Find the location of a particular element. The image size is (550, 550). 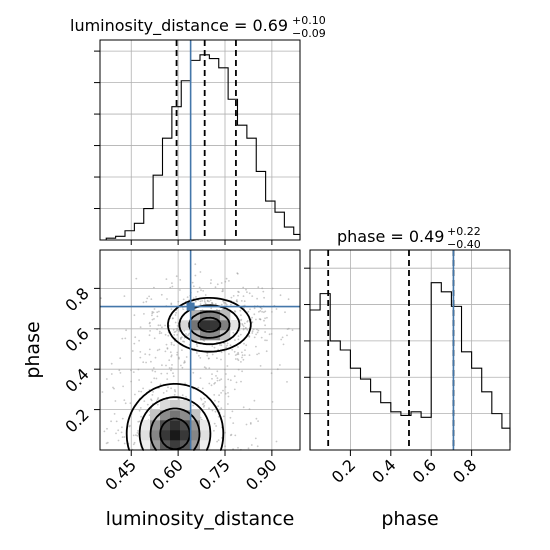

x-tick-label: 0.45 is located at coordinates (120, 474).